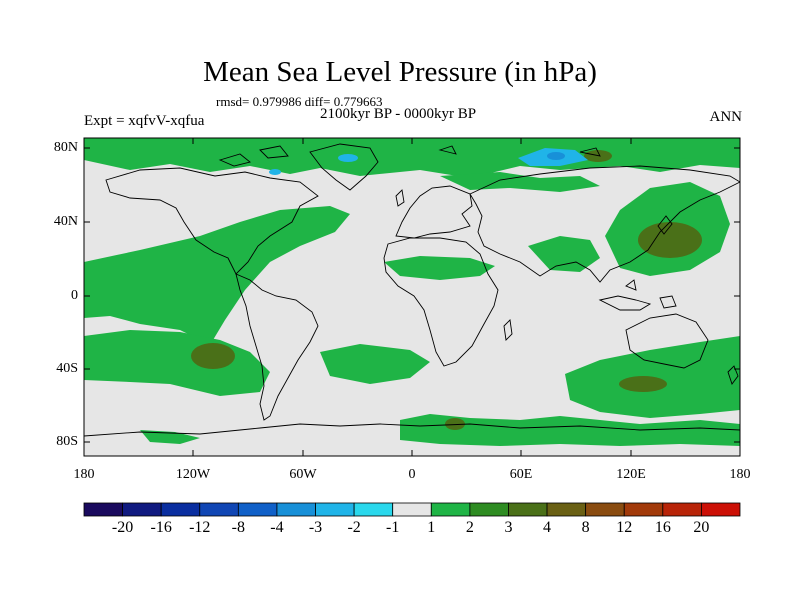 This screenshot has width=800, height=600. I want to click on colorbar-label: 16, so click(662, 527).